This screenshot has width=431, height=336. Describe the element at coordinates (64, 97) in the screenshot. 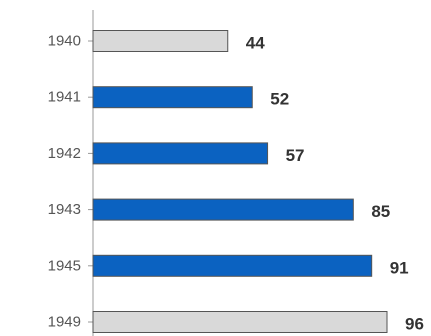

I see `y-tick-label: 1941` at that location.